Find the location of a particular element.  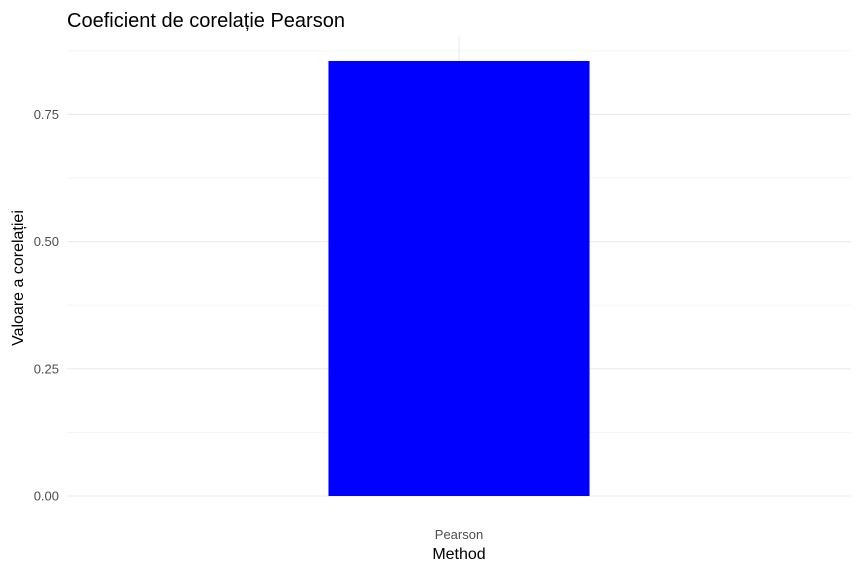

x-axis-title: Method is located at coordinates (458, 554).